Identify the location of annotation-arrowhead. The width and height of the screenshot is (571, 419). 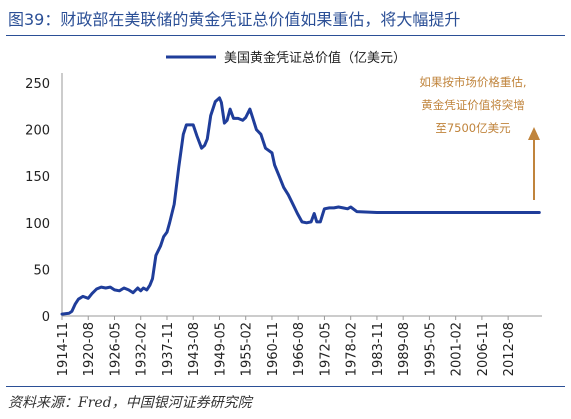
(534, 133).